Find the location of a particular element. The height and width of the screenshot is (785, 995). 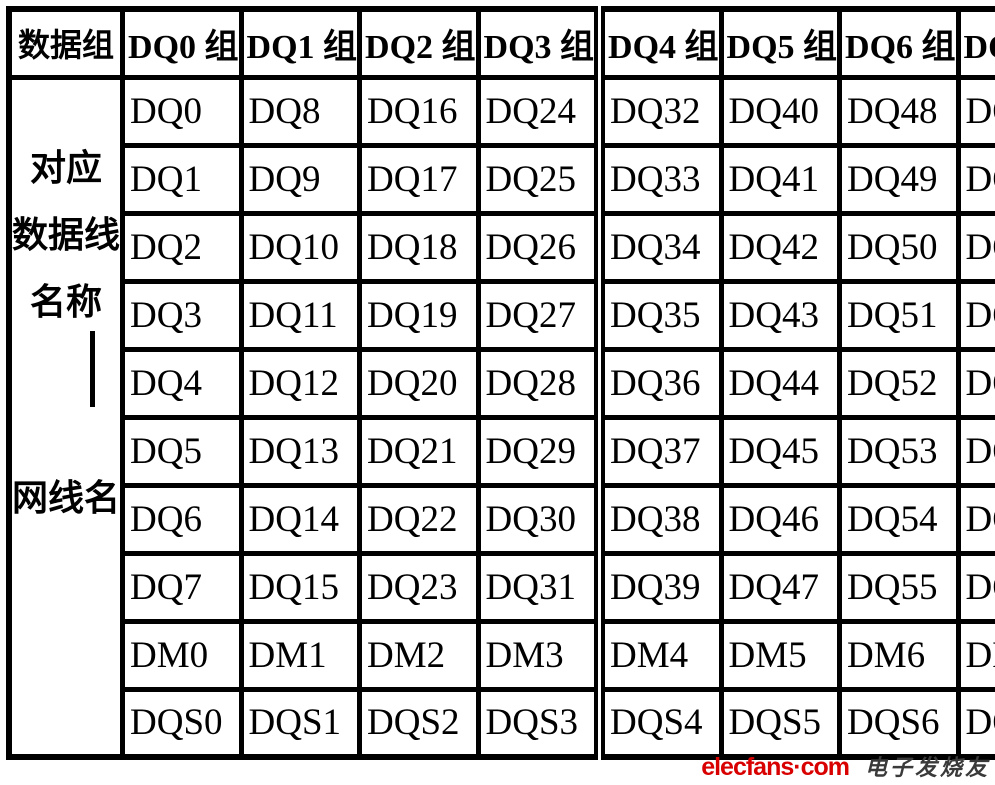

table-cell: DQ36 is located at coordinates (659, 383).